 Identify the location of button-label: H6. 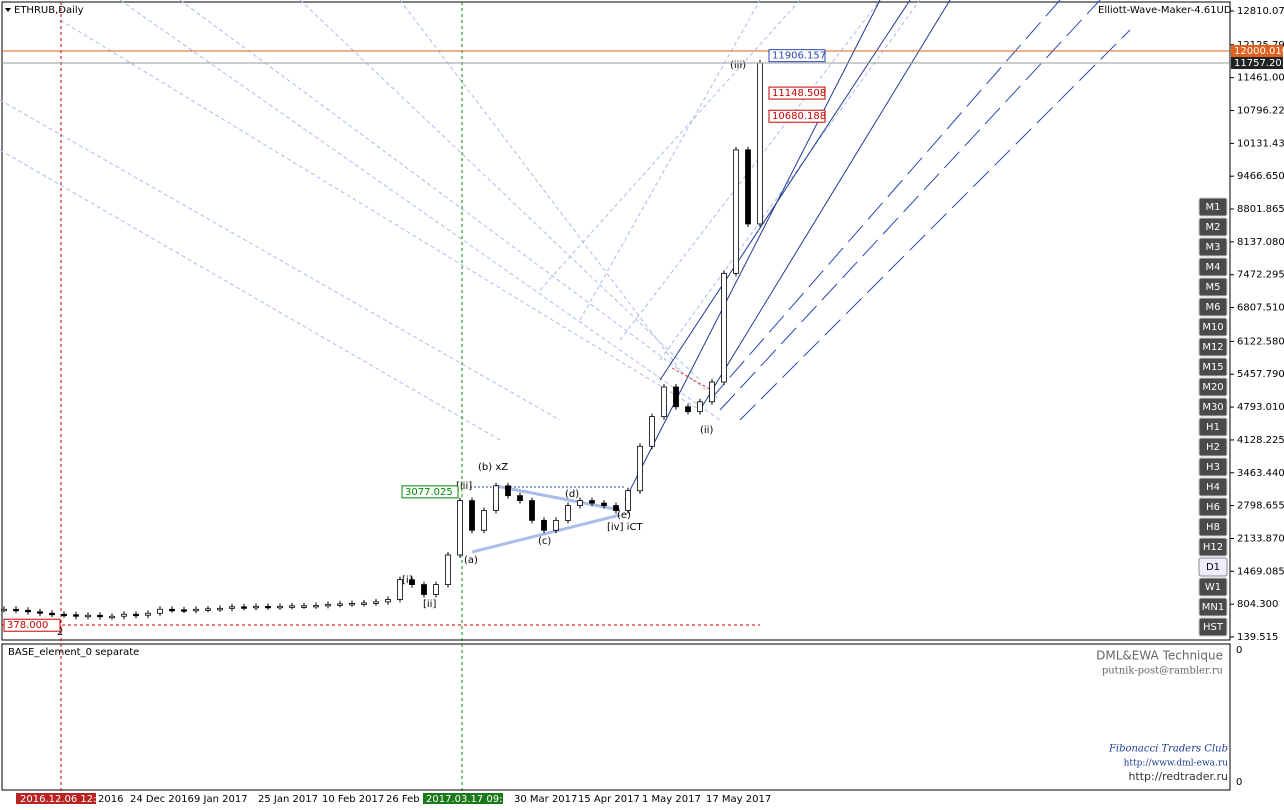
(1213, 507).